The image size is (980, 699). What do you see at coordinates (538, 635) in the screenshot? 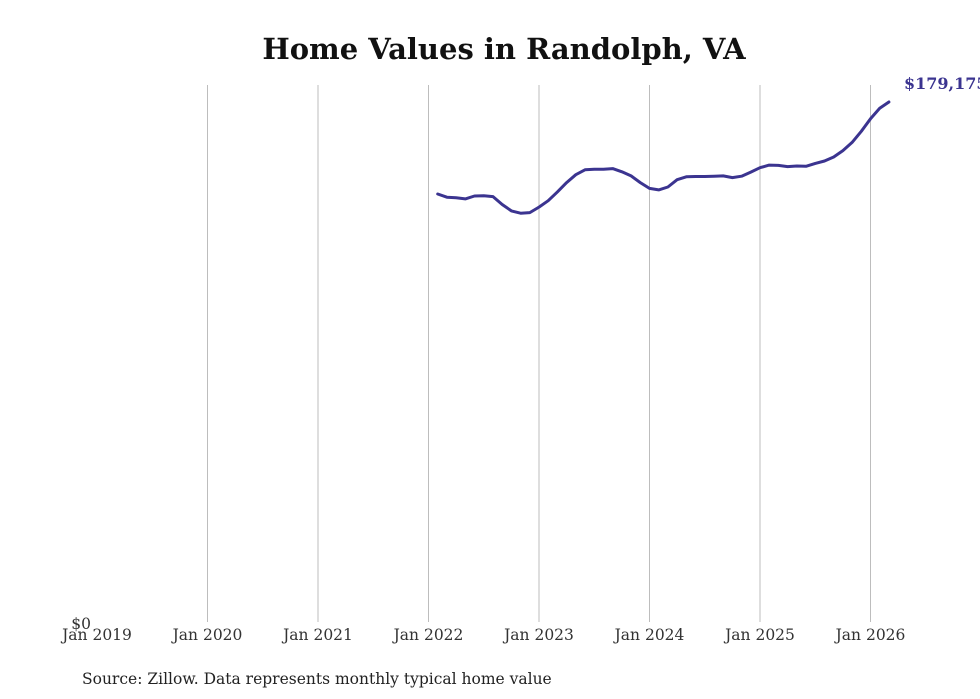
I see `x-tick-label: Jan 2023` at bounding box center [538, 635].